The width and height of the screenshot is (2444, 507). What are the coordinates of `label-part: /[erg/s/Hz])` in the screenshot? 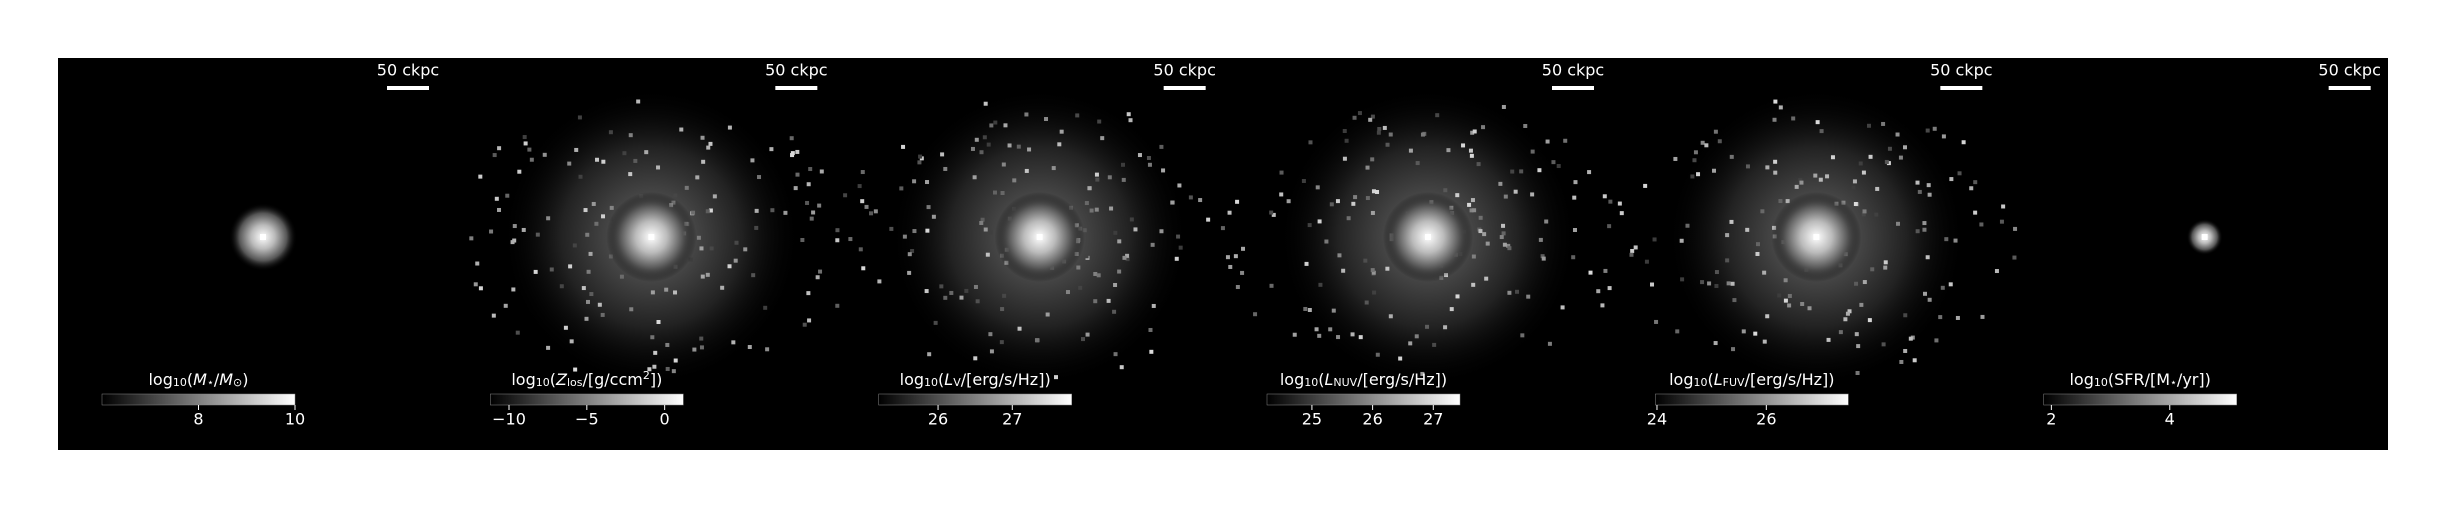 It's located at (1402, 379).